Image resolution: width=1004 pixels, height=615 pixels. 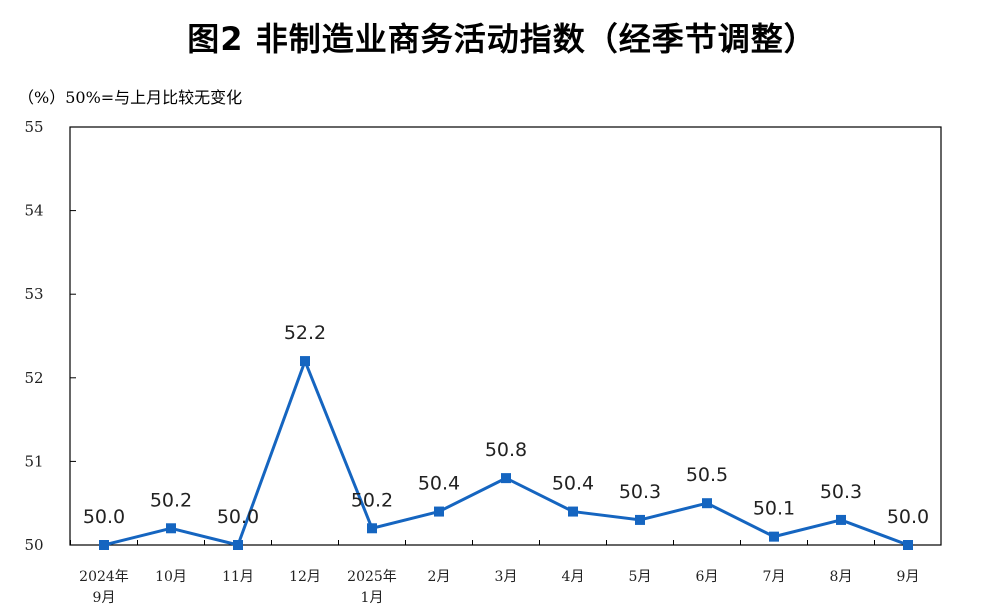 I want to click on x-tick-label: 7月, so click(x=774, y=577).